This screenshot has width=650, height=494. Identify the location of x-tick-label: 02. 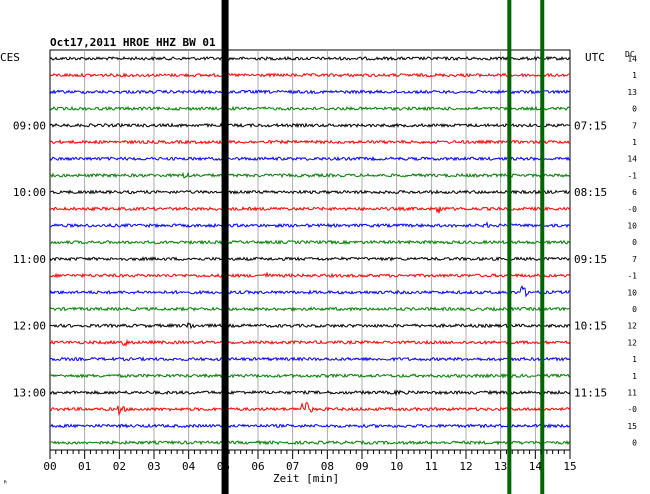
(119, 466).